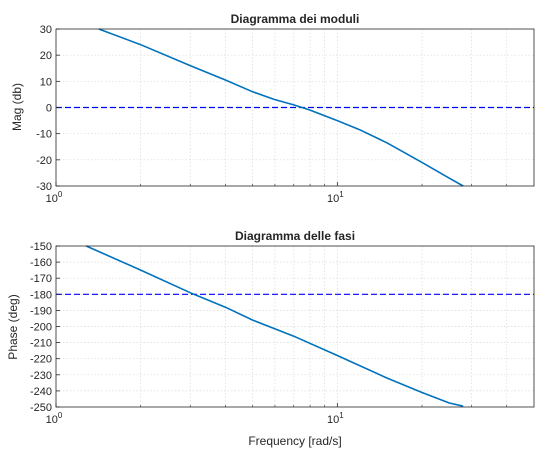 The height and width of the screenshot is (452, 535). What do you see at coordinates (46, 30) in the screenshot?
I see `y-tick-label: 30` at bounding box center [46, 30].